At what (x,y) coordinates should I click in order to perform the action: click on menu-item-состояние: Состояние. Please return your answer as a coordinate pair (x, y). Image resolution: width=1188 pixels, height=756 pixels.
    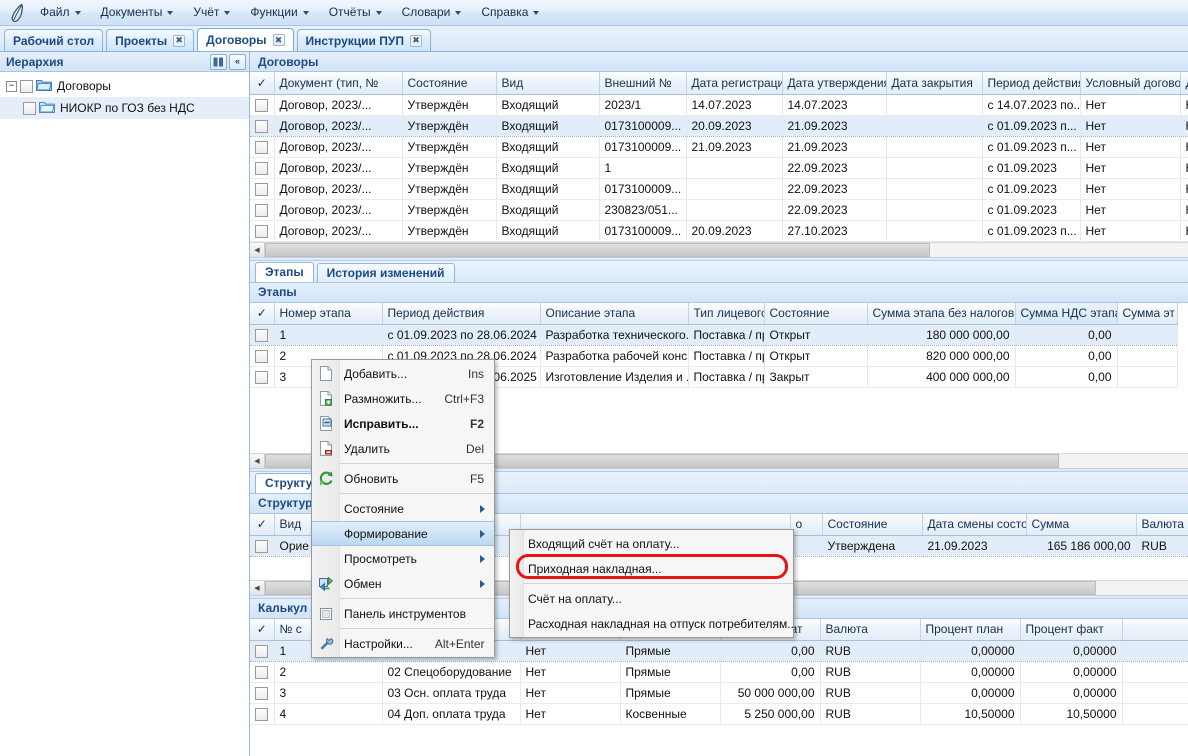
    Looking at the image, I should click on (403, 508).